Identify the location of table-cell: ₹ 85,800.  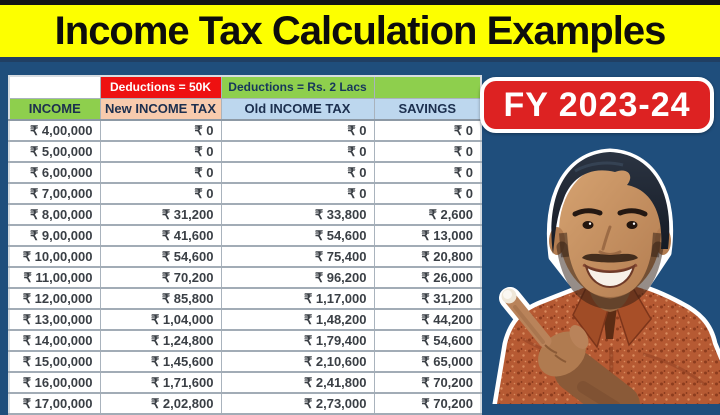
(160, 298).